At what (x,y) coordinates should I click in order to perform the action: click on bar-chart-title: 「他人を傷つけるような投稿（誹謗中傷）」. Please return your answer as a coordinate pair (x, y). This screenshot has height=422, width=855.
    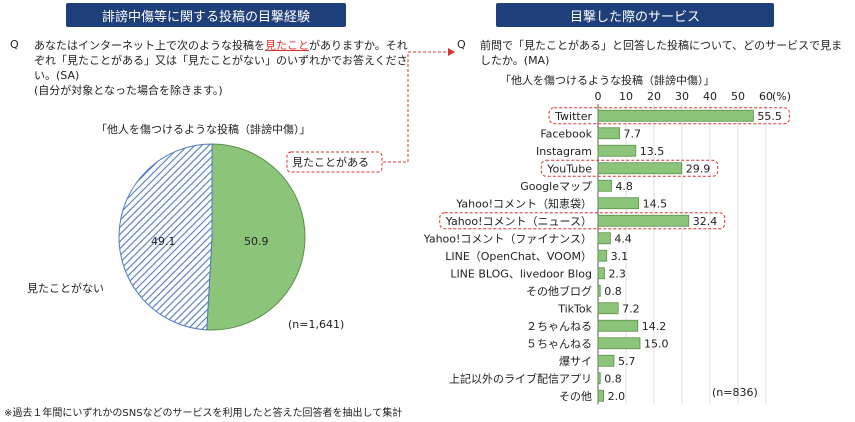
    Looking at the image, I should click on (607, 80).